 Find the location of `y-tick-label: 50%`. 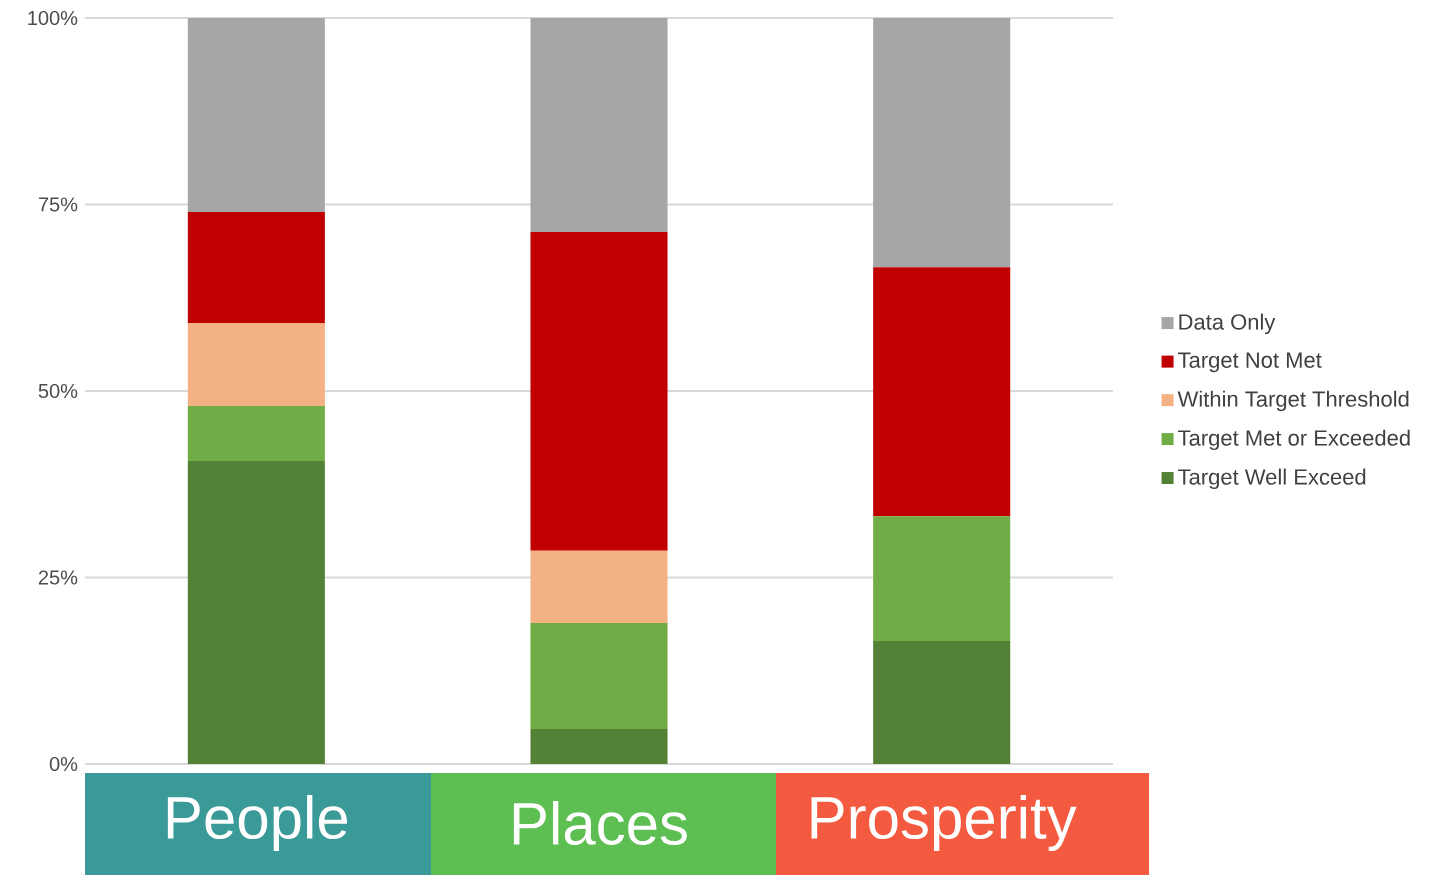

y-tick-label: 50% is located at coordinates (58, 391).